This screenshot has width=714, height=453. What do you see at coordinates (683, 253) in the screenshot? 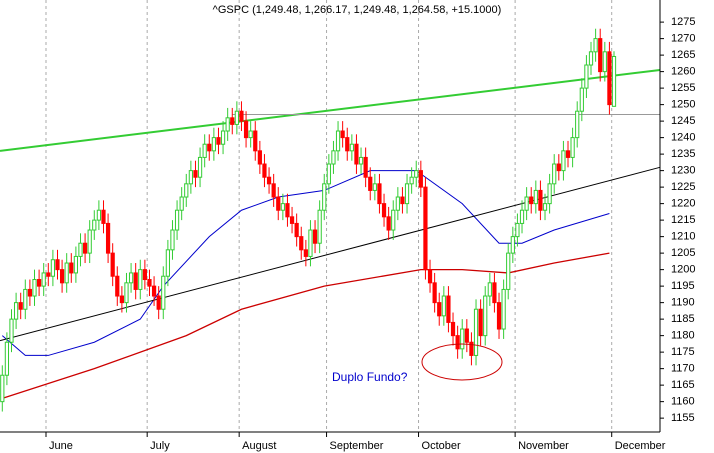
I see `y-tick-label: 1205` at bounding box center [683, 253].